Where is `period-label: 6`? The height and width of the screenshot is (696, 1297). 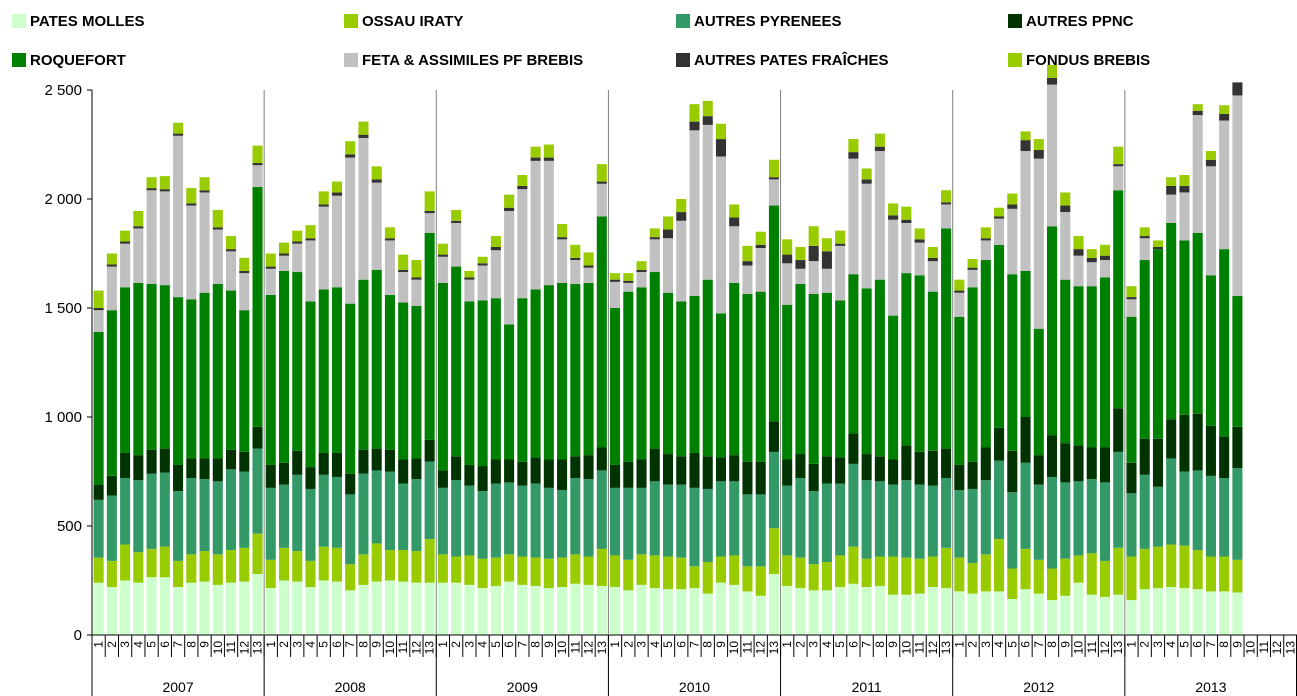
period-label: 6 is located at coordinates (1198, 644).